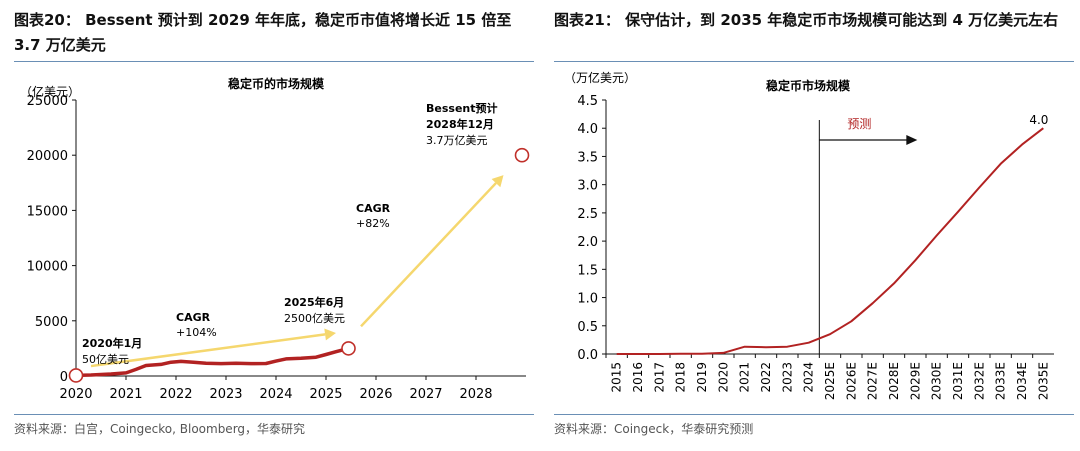 Image resolution: width=1080 pixels, height=451 pixels. I want to click on right-x-tick-label: 2021, so click(745, 377).